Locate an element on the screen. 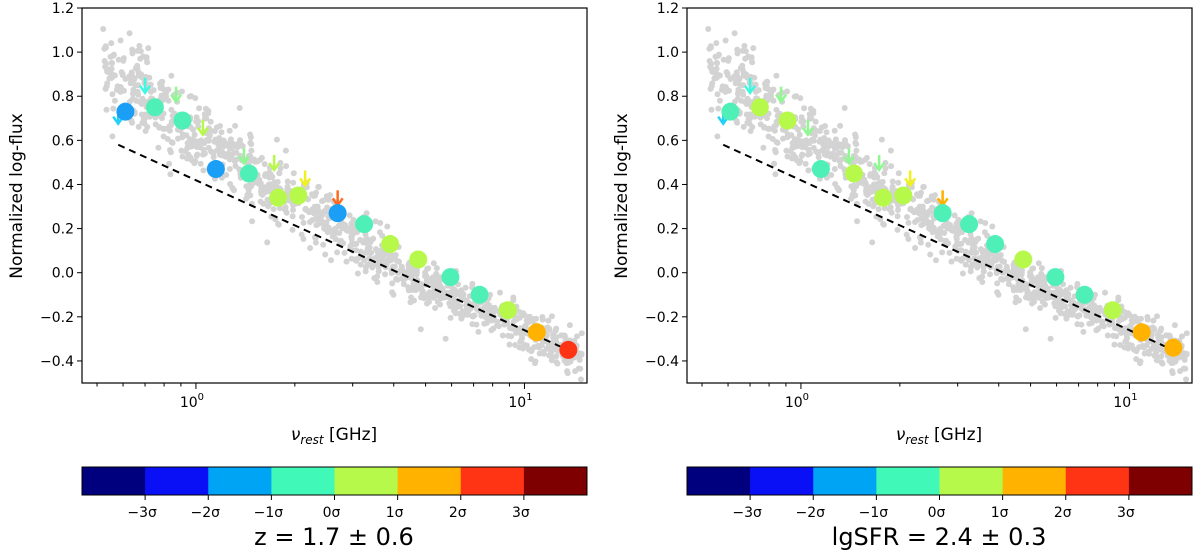  upper-limit-arrows is located at coordinates (228, 142).